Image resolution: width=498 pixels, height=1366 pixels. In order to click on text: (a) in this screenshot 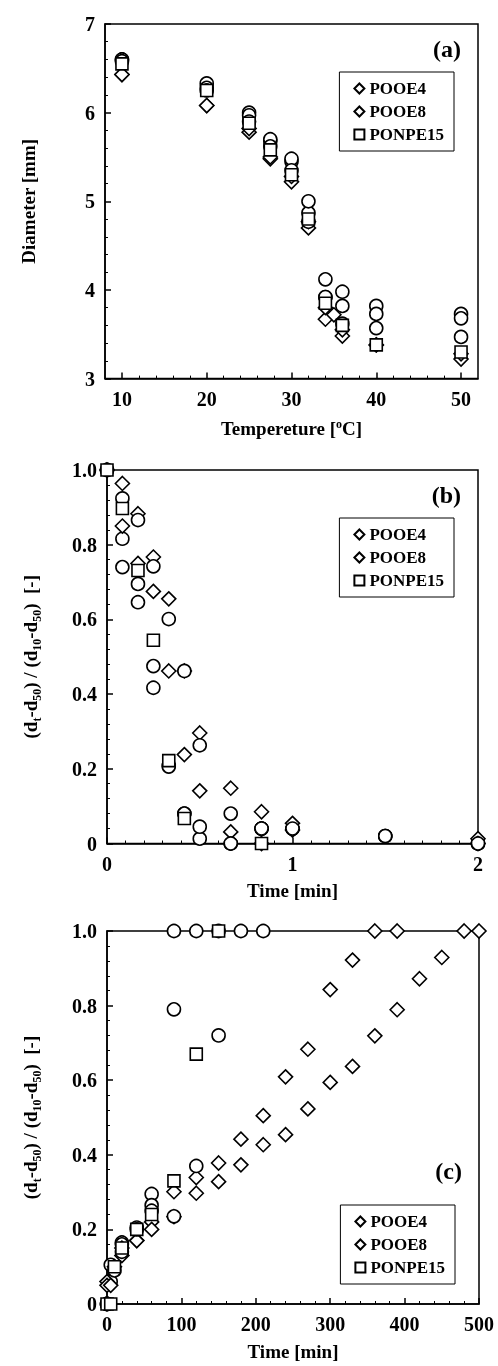, I will do `click(447, 49)`.